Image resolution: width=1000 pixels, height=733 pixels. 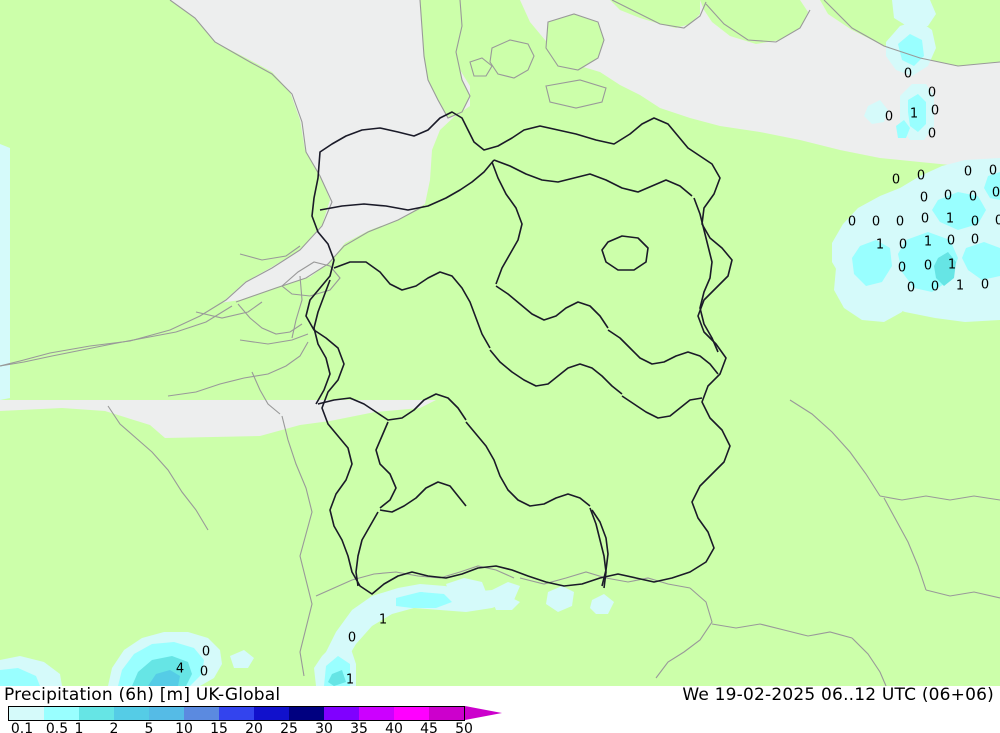 I want to click on border-sweden-coast, so click(x=659, y=14).